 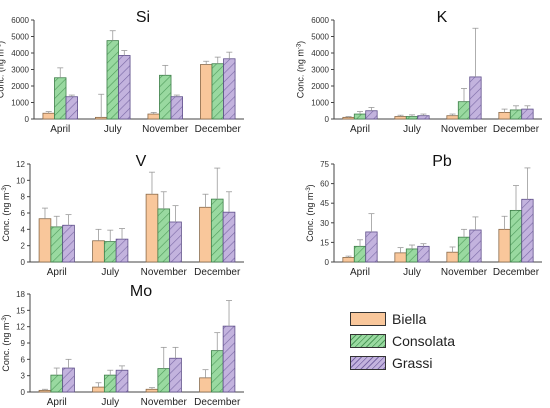 I want to click on legend-swatch-grassi, so click(x=368, y=363).